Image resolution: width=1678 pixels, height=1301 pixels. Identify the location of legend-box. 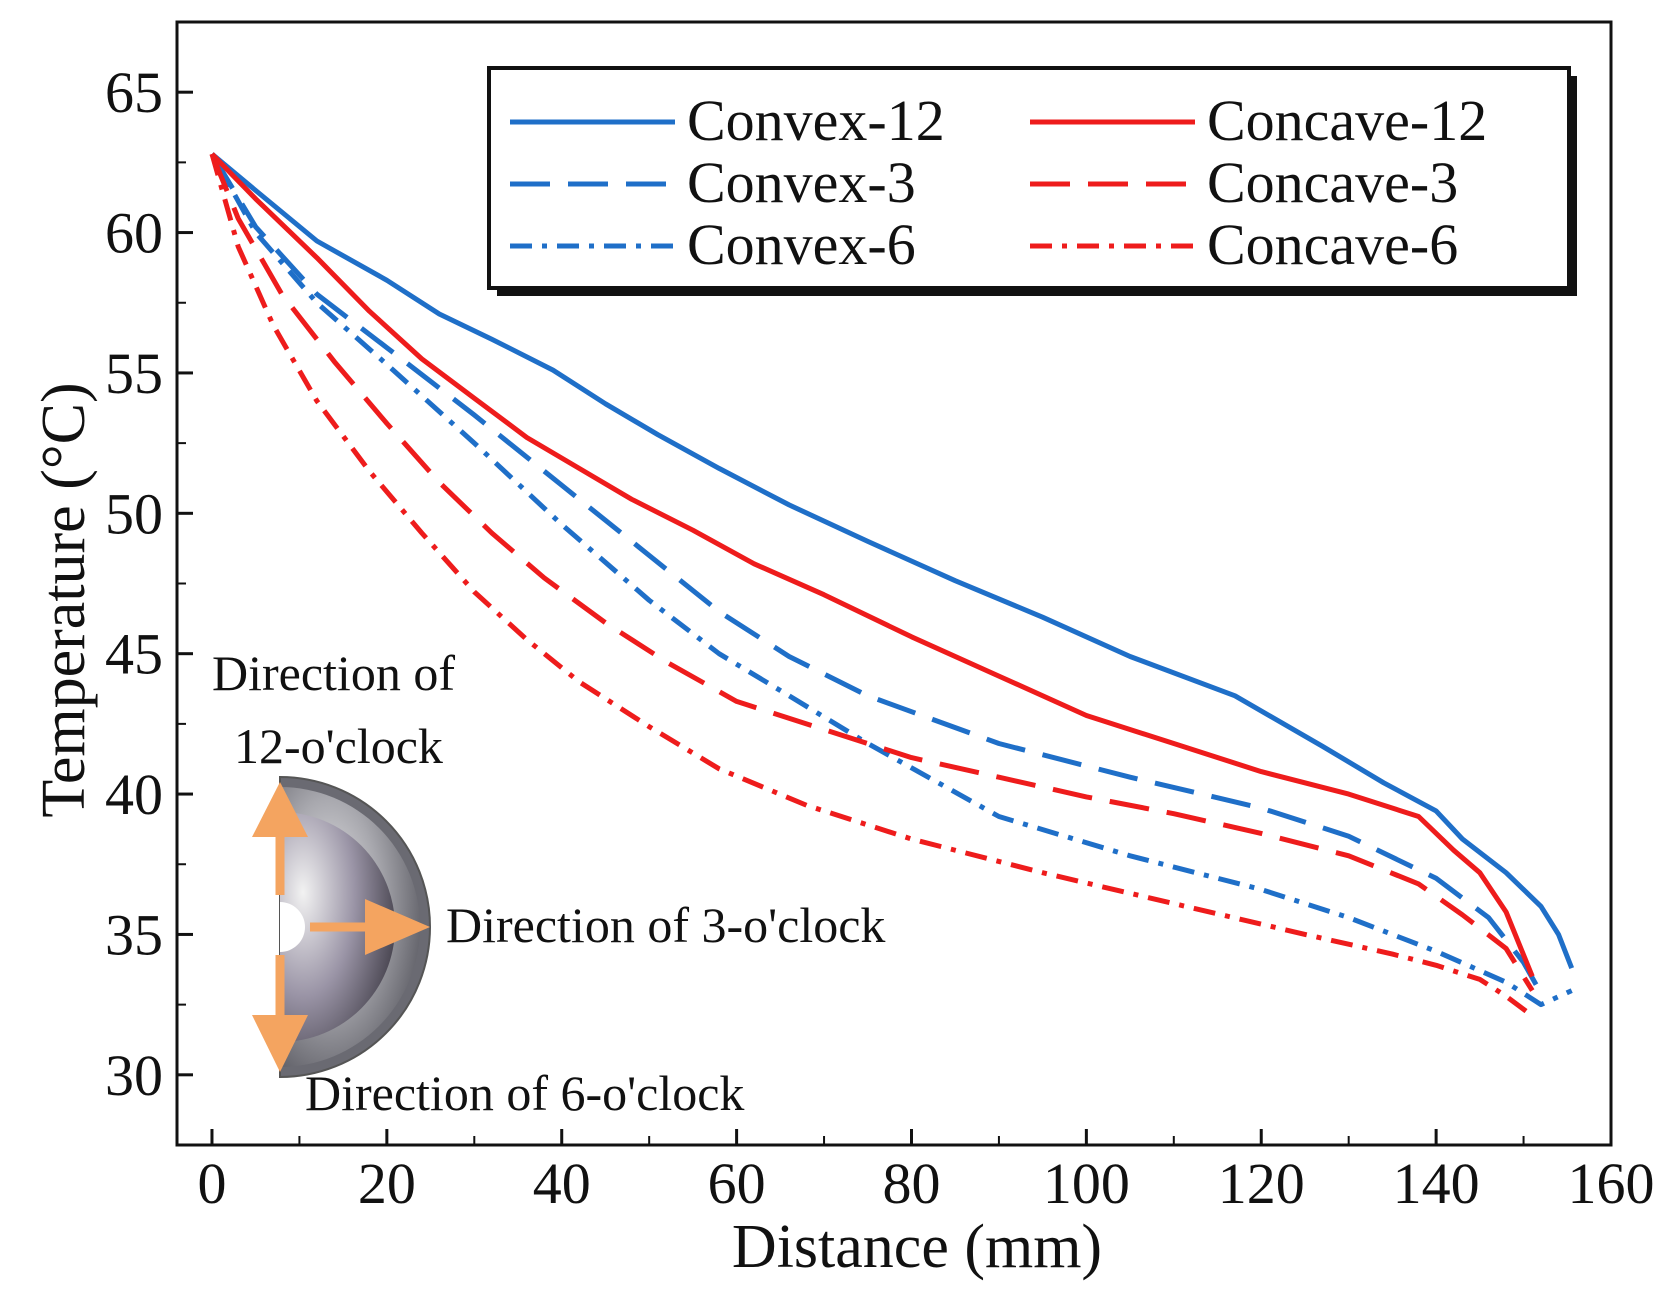
(1029, 178).